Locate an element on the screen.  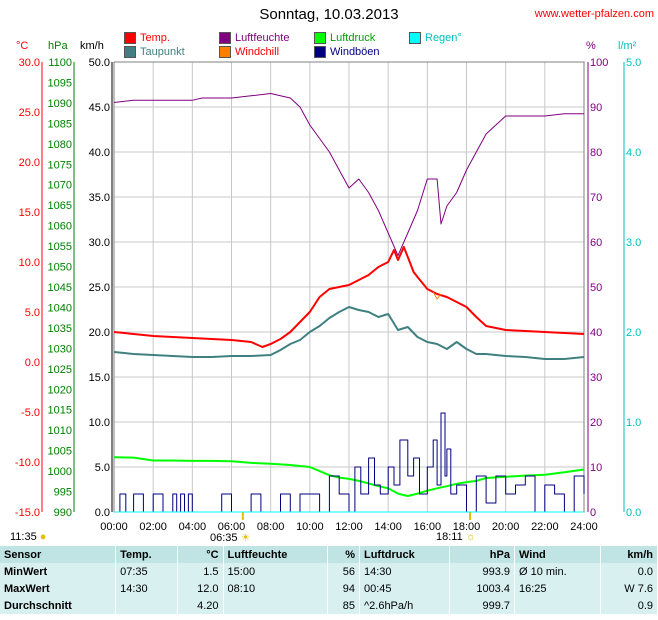
press-tick-label: 1000 is located at coordinates (60, 472).